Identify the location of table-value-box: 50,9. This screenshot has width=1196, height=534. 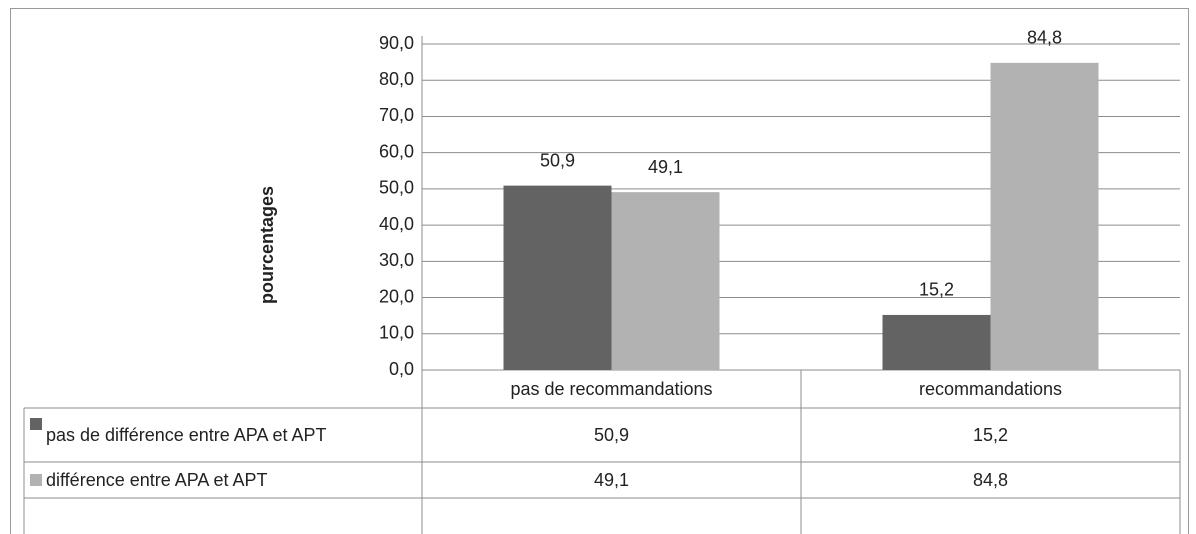
(611, 435).